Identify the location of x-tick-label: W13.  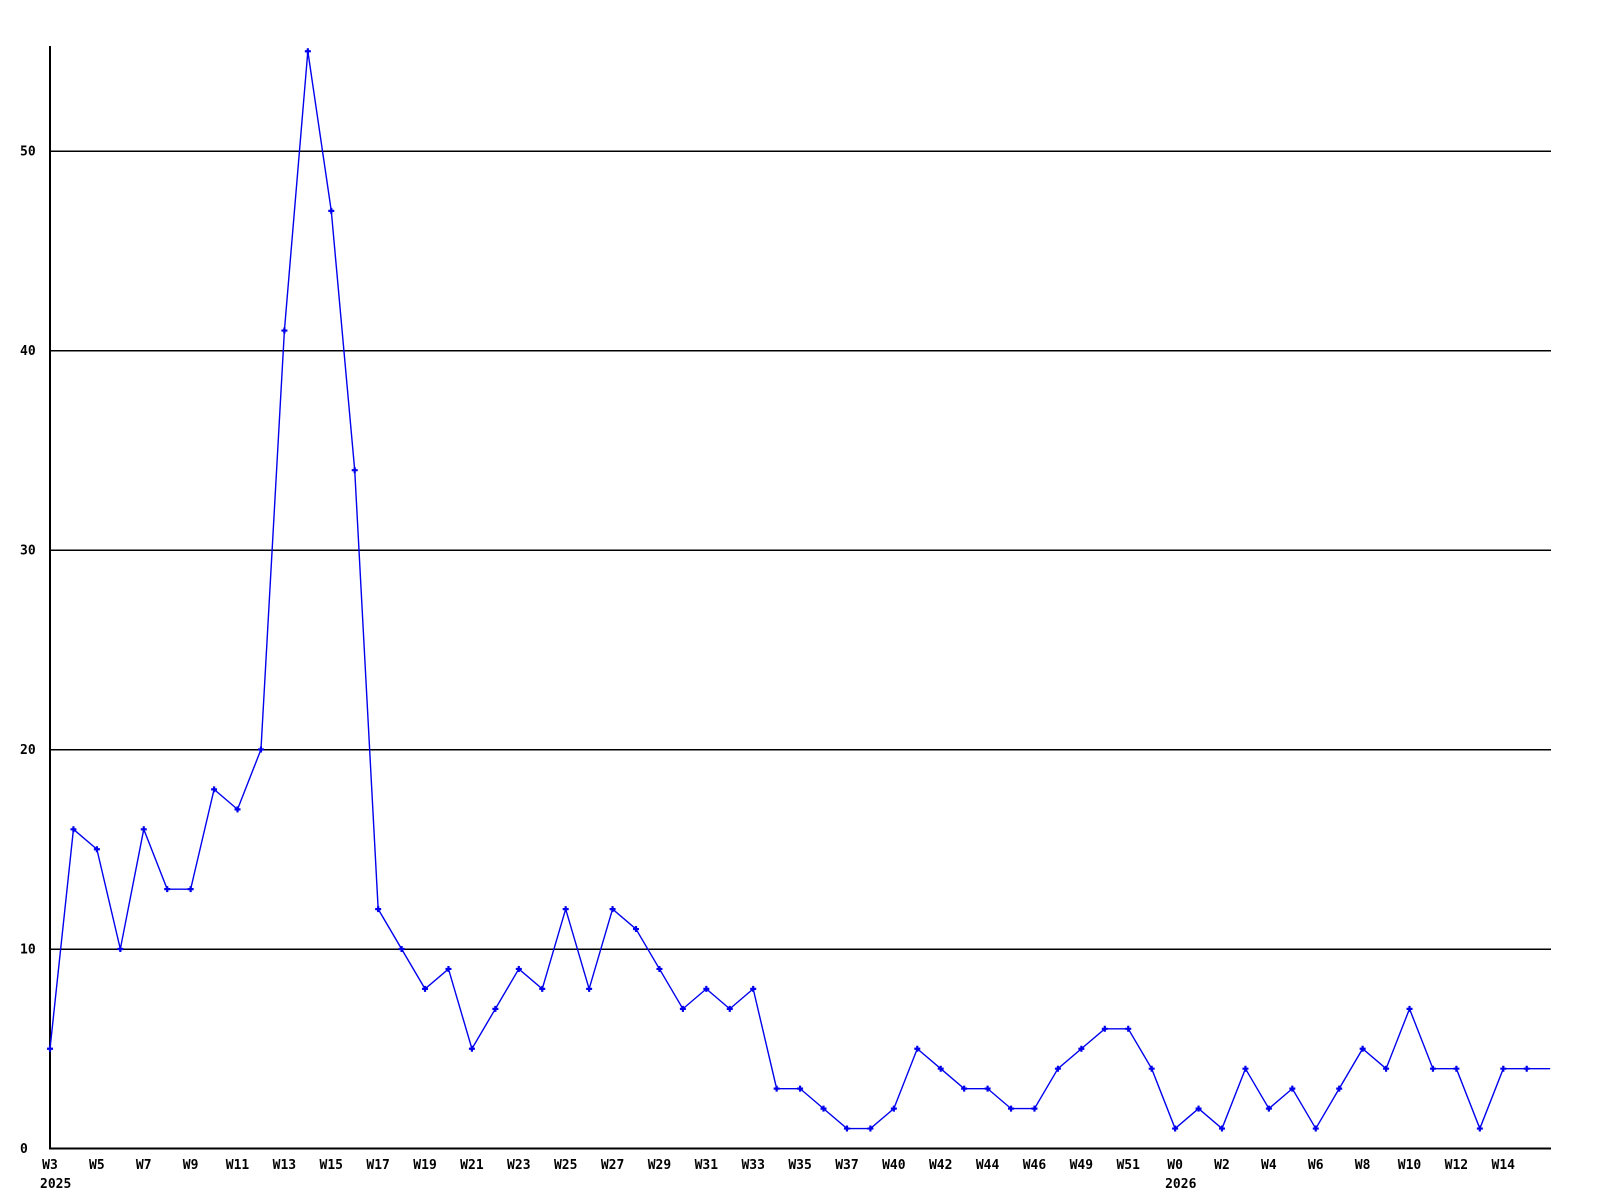
(284, 1165).